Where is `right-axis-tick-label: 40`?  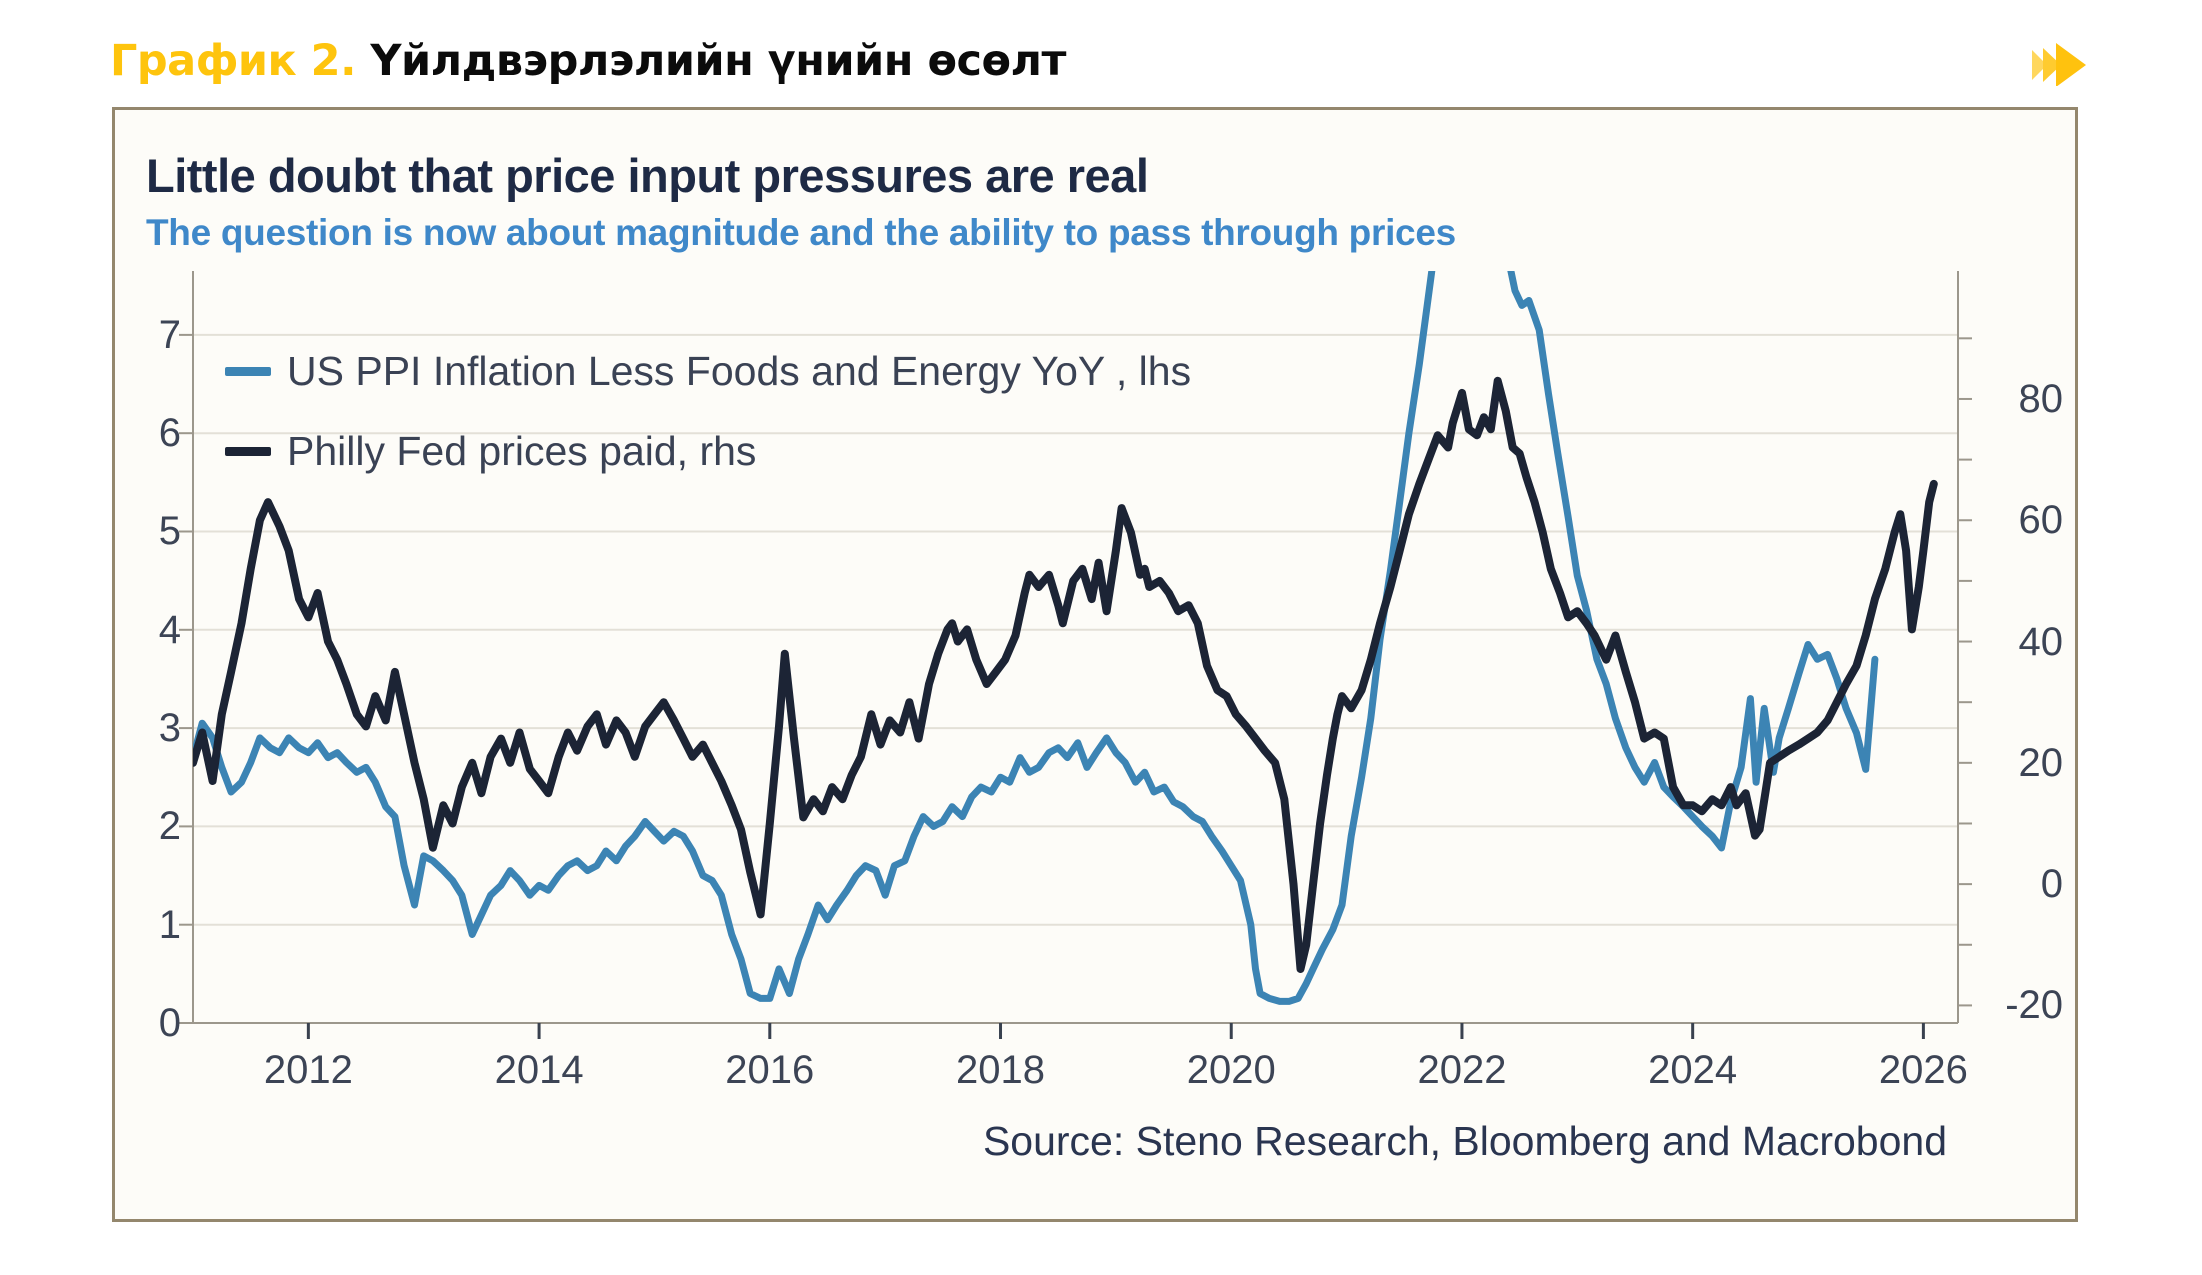 right-axis-tick-label: 40 is located at coordinates (2041, 641).